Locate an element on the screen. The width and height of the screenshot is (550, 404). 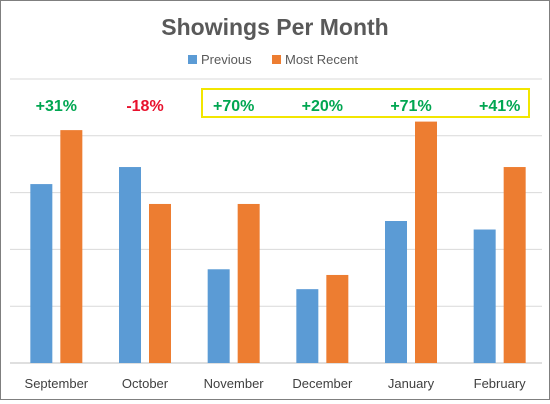
change-label: +31% is located at coordinates (56, 106).